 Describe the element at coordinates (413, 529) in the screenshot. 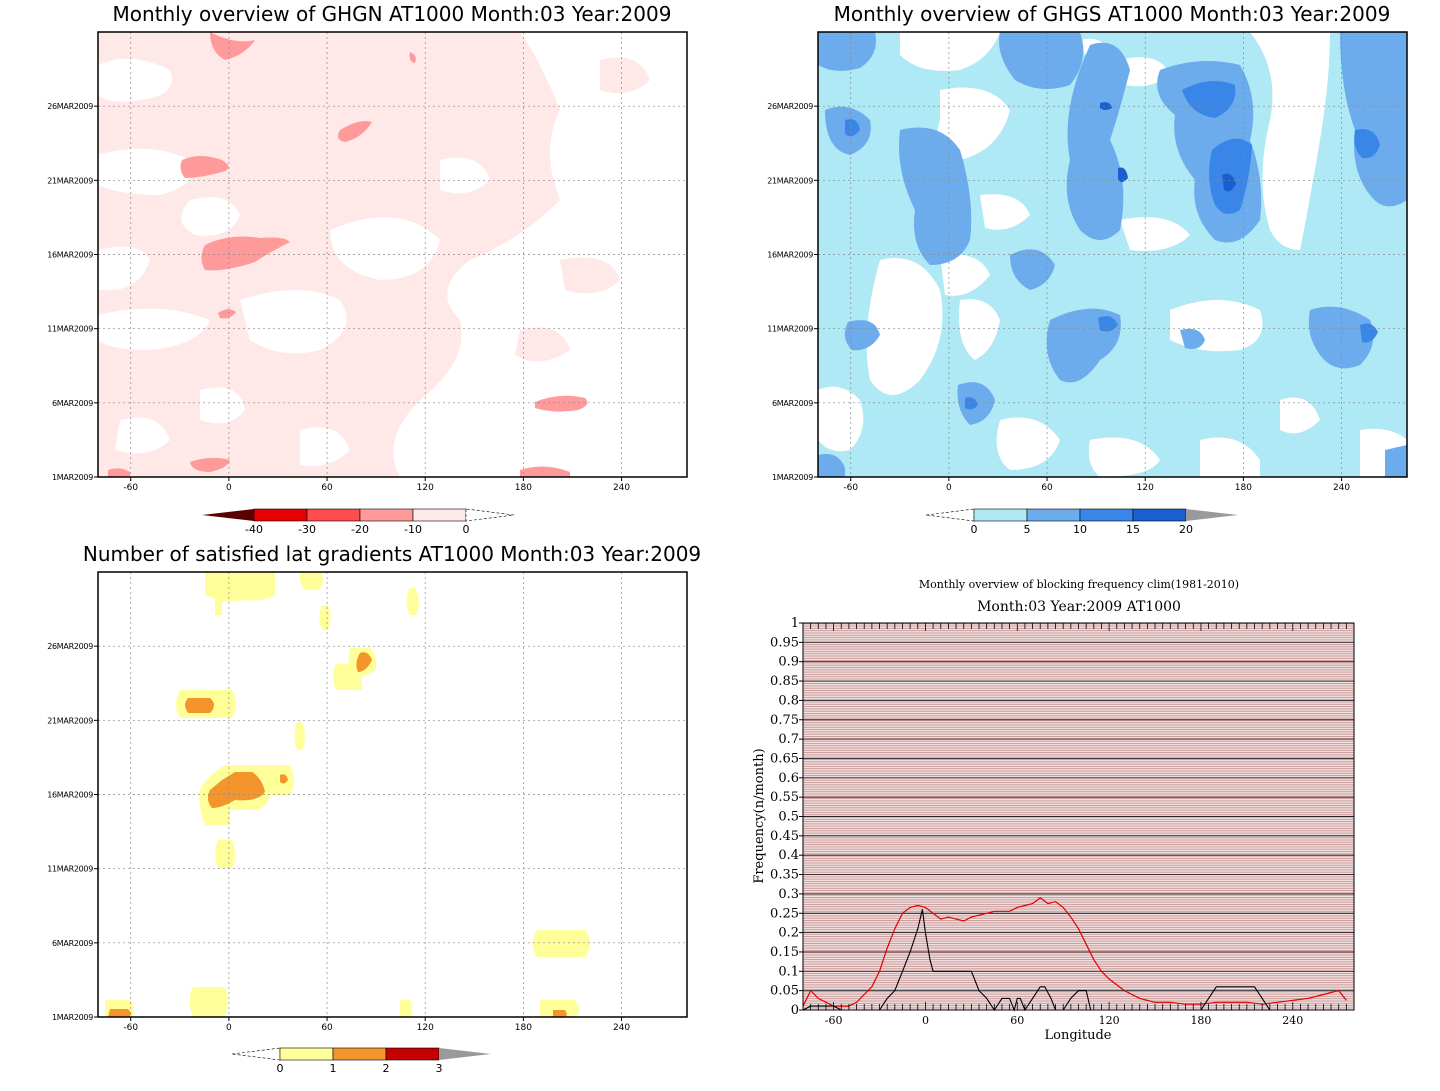

I see `colorbar-a-label: -10` at that location.